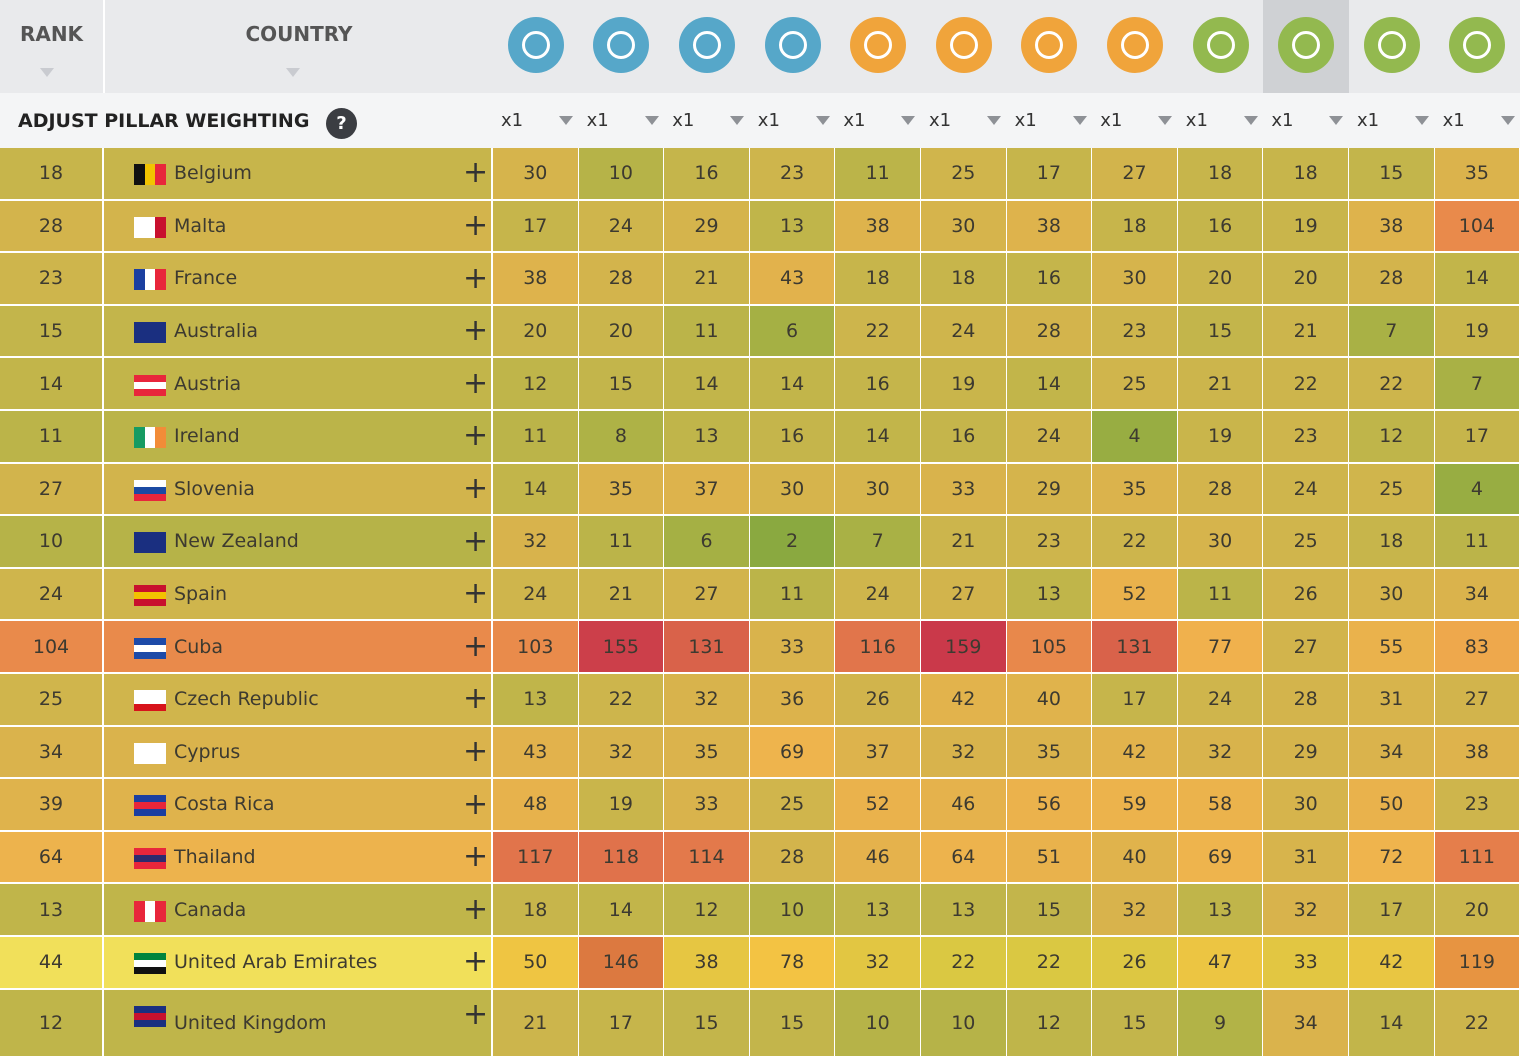  What do you see at coordinates (299, 34) in the screenshot?
I see `country-header: COUNTRY` at bounding box center [299, 34].